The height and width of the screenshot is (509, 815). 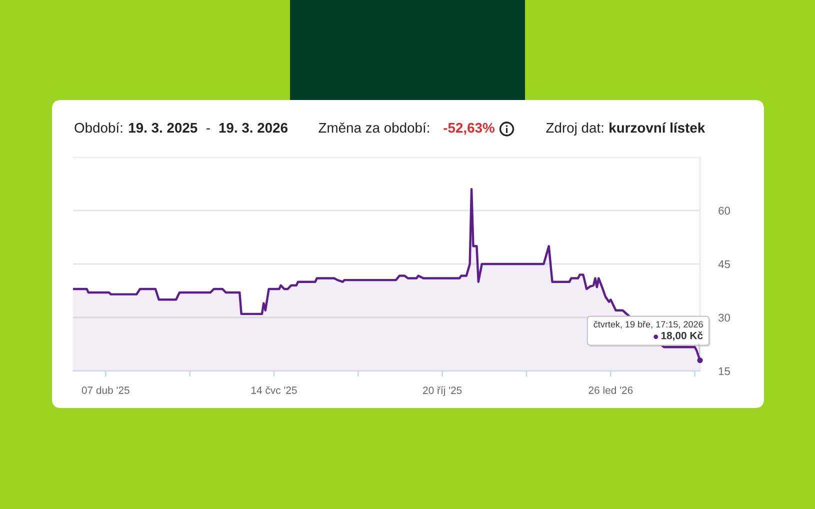 What do you see at coordinates (469, 128) in the screenshot?
I see `text: -52,63%` at bounding box center [469, 128].